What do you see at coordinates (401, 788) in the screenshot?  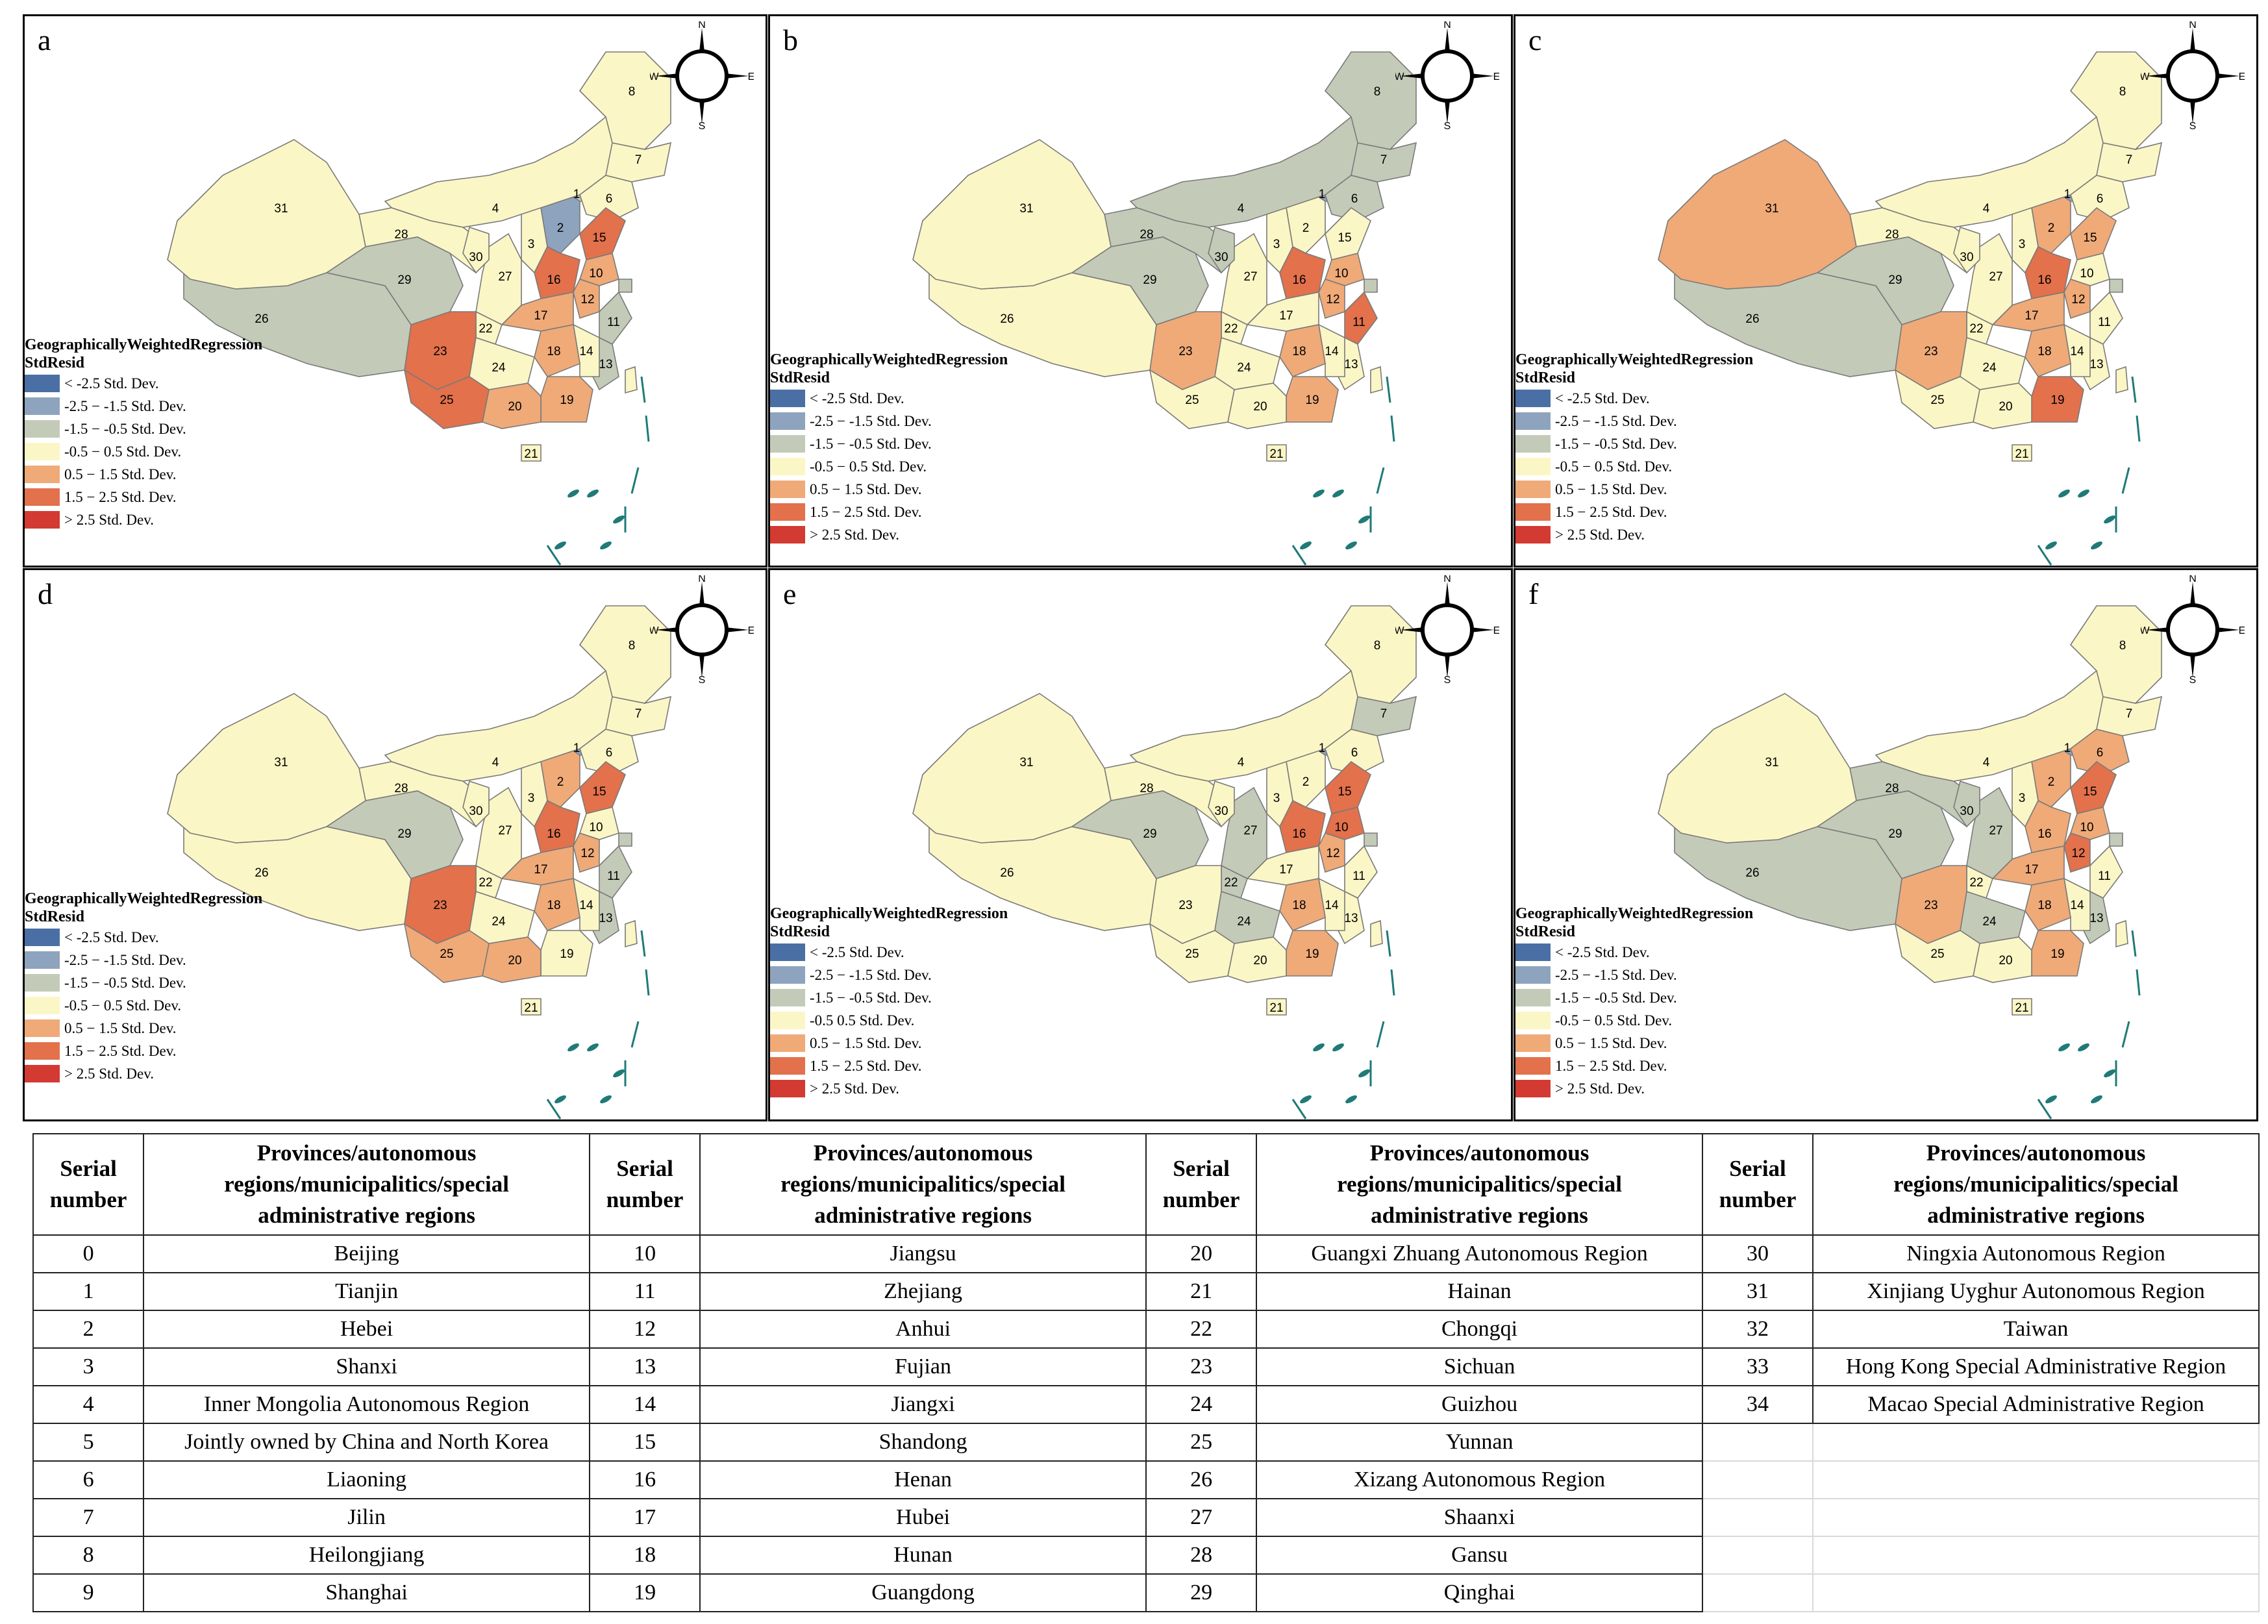 I see `province-label: 28` at bounding box center [401, 788].